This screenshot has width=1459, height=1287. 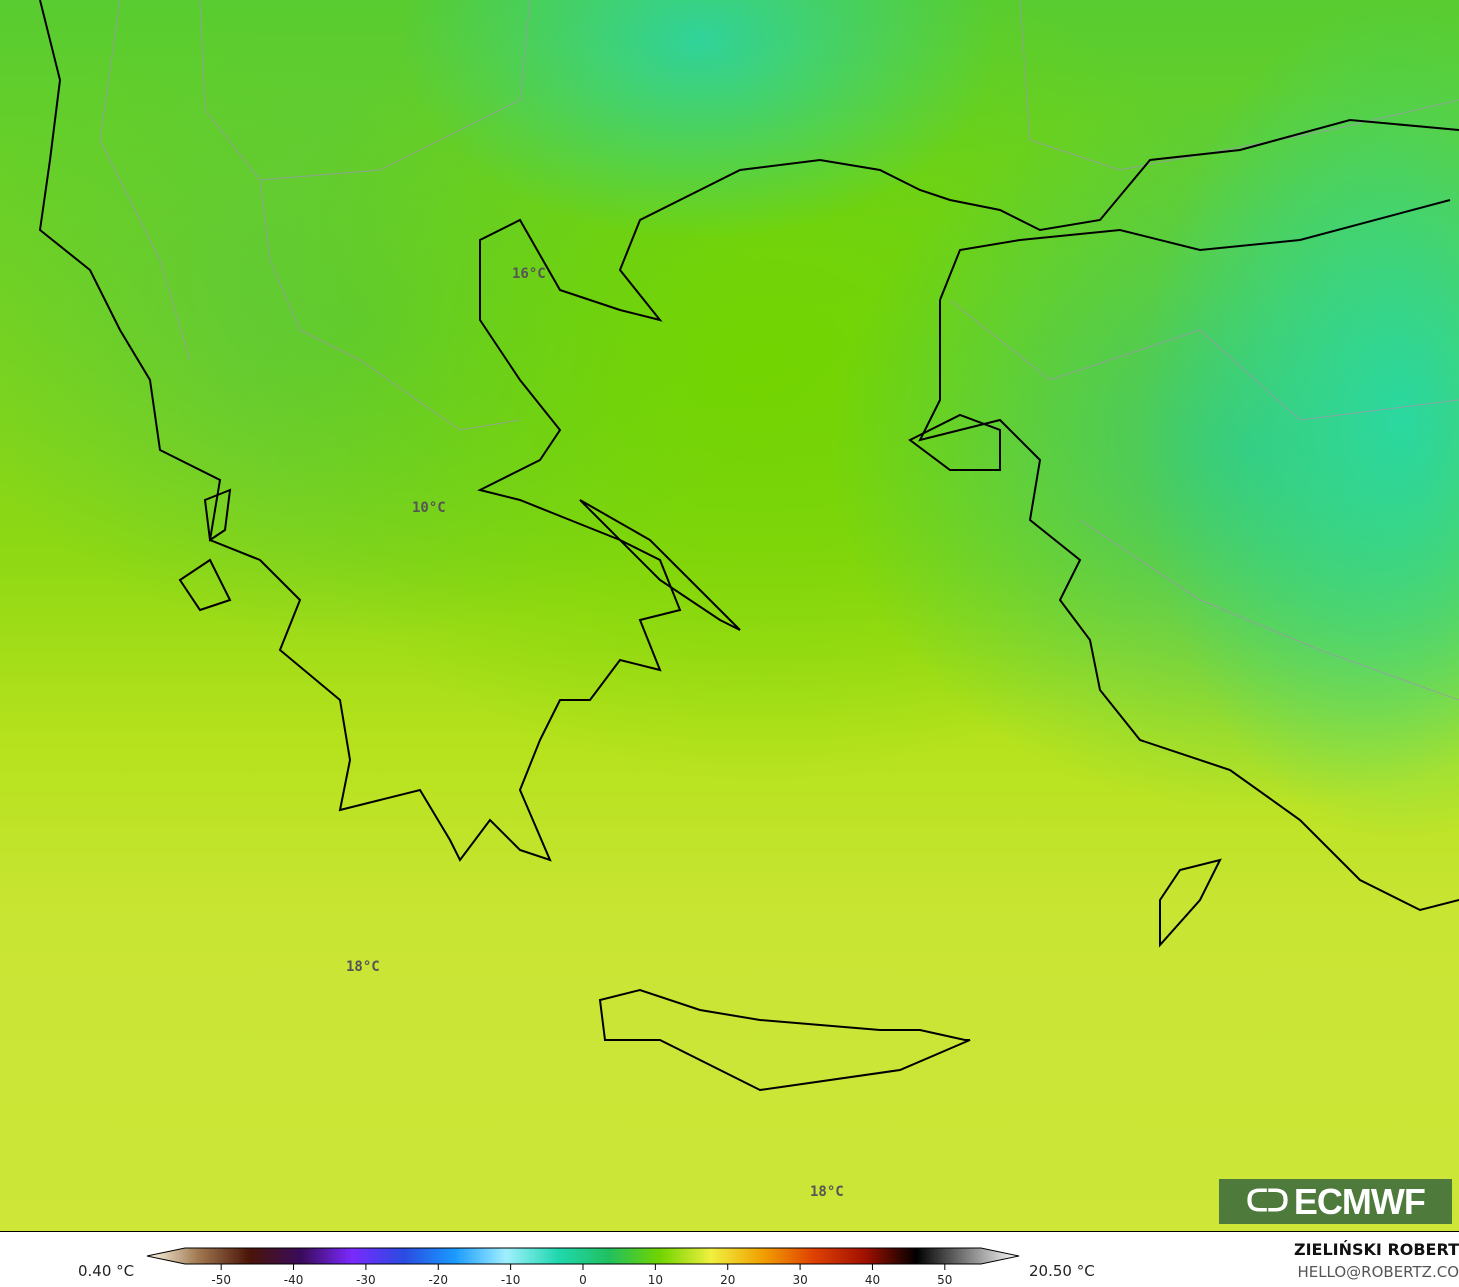 I want to click on ecmwf-logo: ᑕᑐ ECMWF, so click(x=1335, y=1201).